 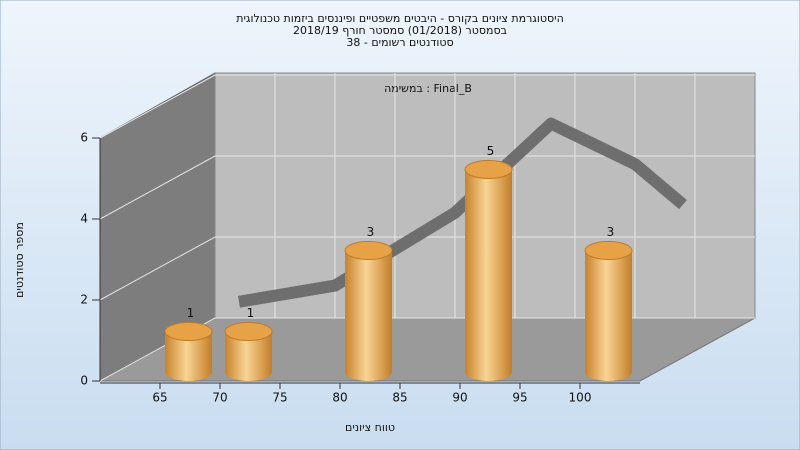 What do you see at coordinates (219, 398) in the screenshot?
I see `x-tick-label: 70` at bounding box center [219, 398].